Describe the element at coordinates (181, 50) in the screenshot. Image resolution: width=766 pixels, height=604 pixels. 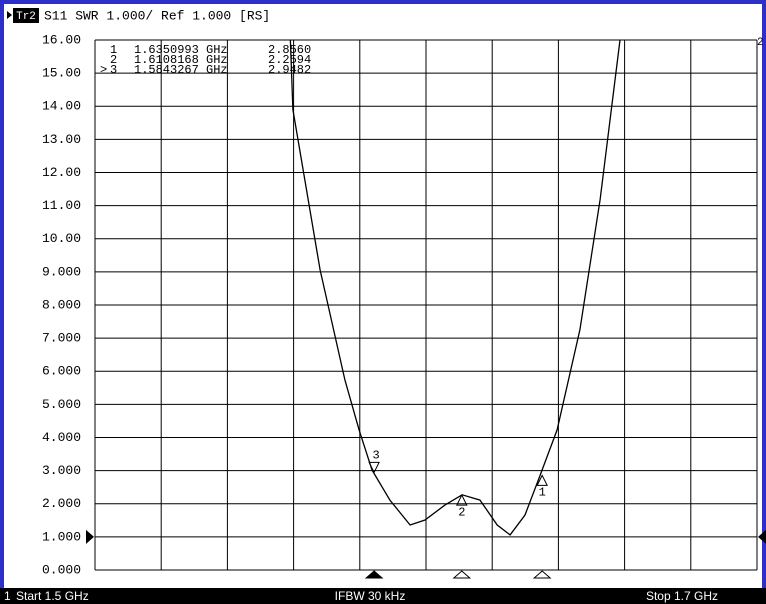
I see `marker-frequency: 1.6350993 GHz` at that location.